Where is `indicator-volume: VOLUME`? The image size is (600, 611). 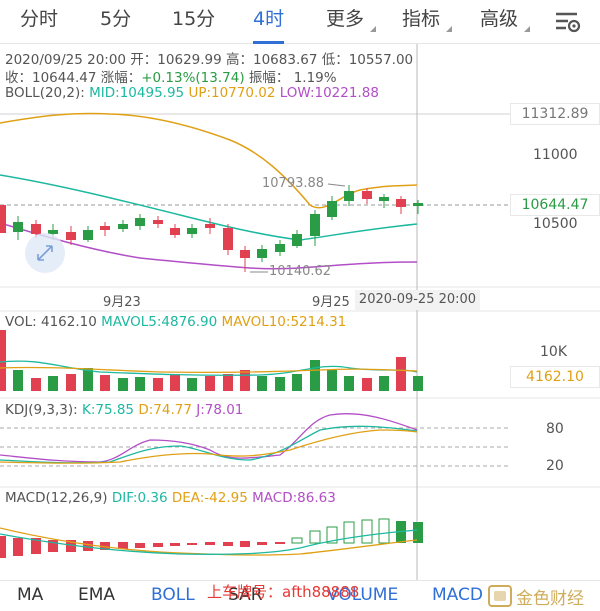 indicator-volume: VOLUME is located at coordinates (363, 595).